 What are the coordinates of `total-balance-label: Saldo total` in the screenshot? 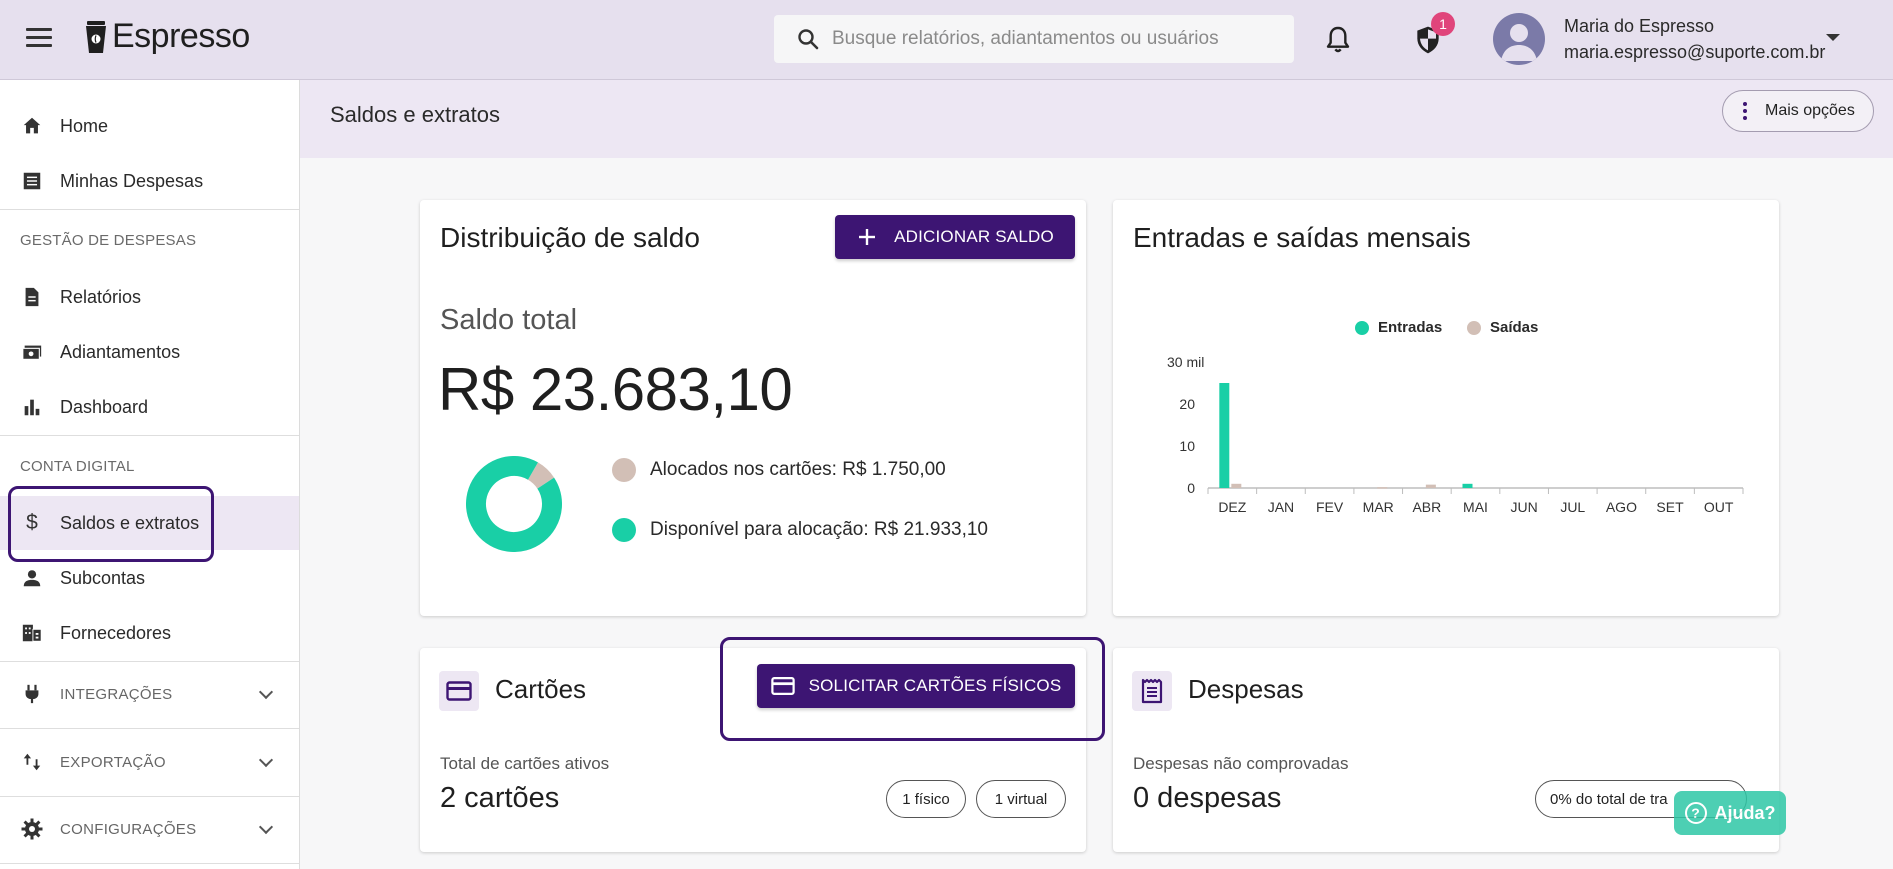 It's located at (509, 320).